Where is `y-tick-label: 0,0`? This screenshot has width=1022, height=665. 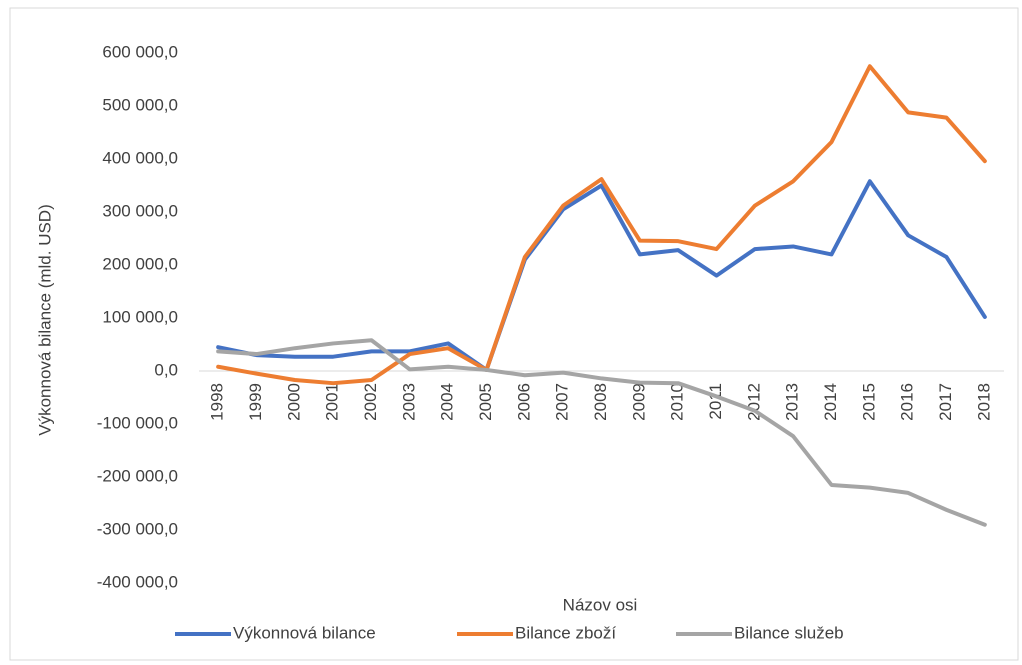
y-tick-label: 0,0 is located at coordinates (166, 369).